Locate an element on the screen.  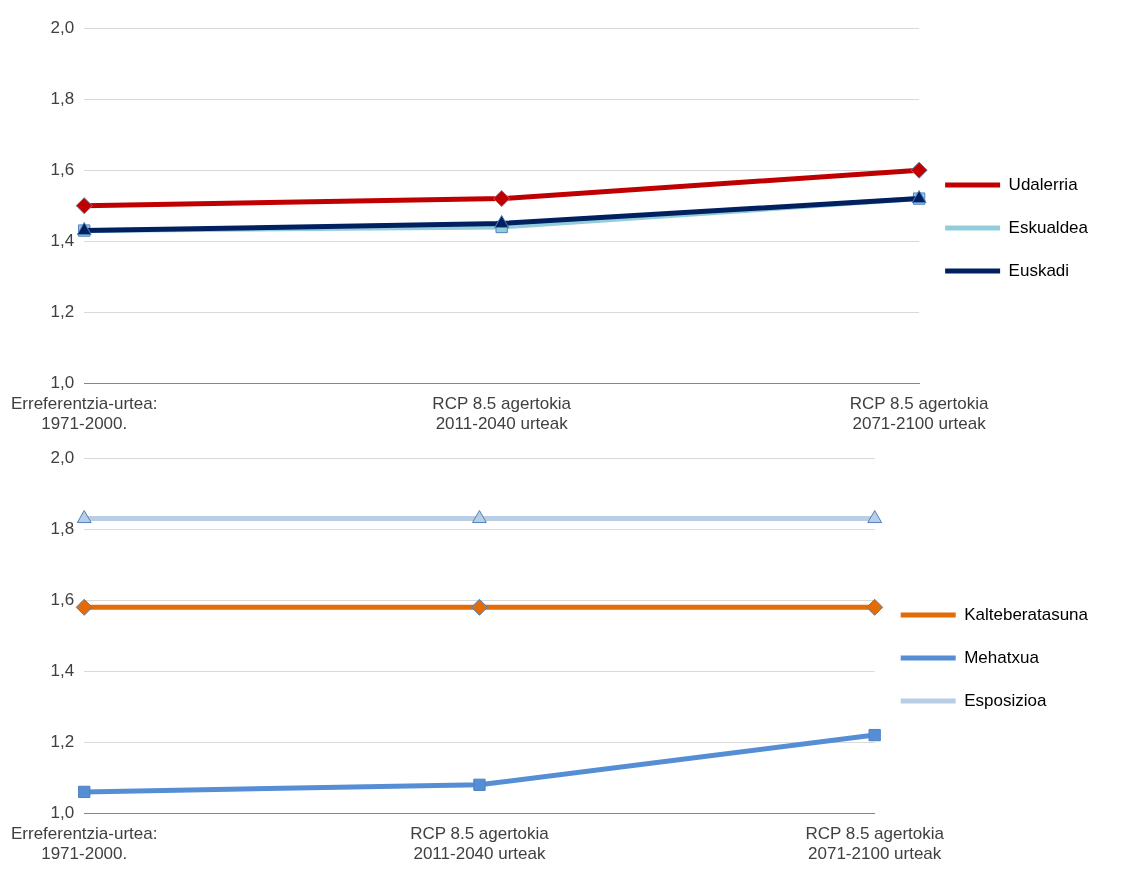
legend-label: Mehatxua is located at coordinates (1002, 657).